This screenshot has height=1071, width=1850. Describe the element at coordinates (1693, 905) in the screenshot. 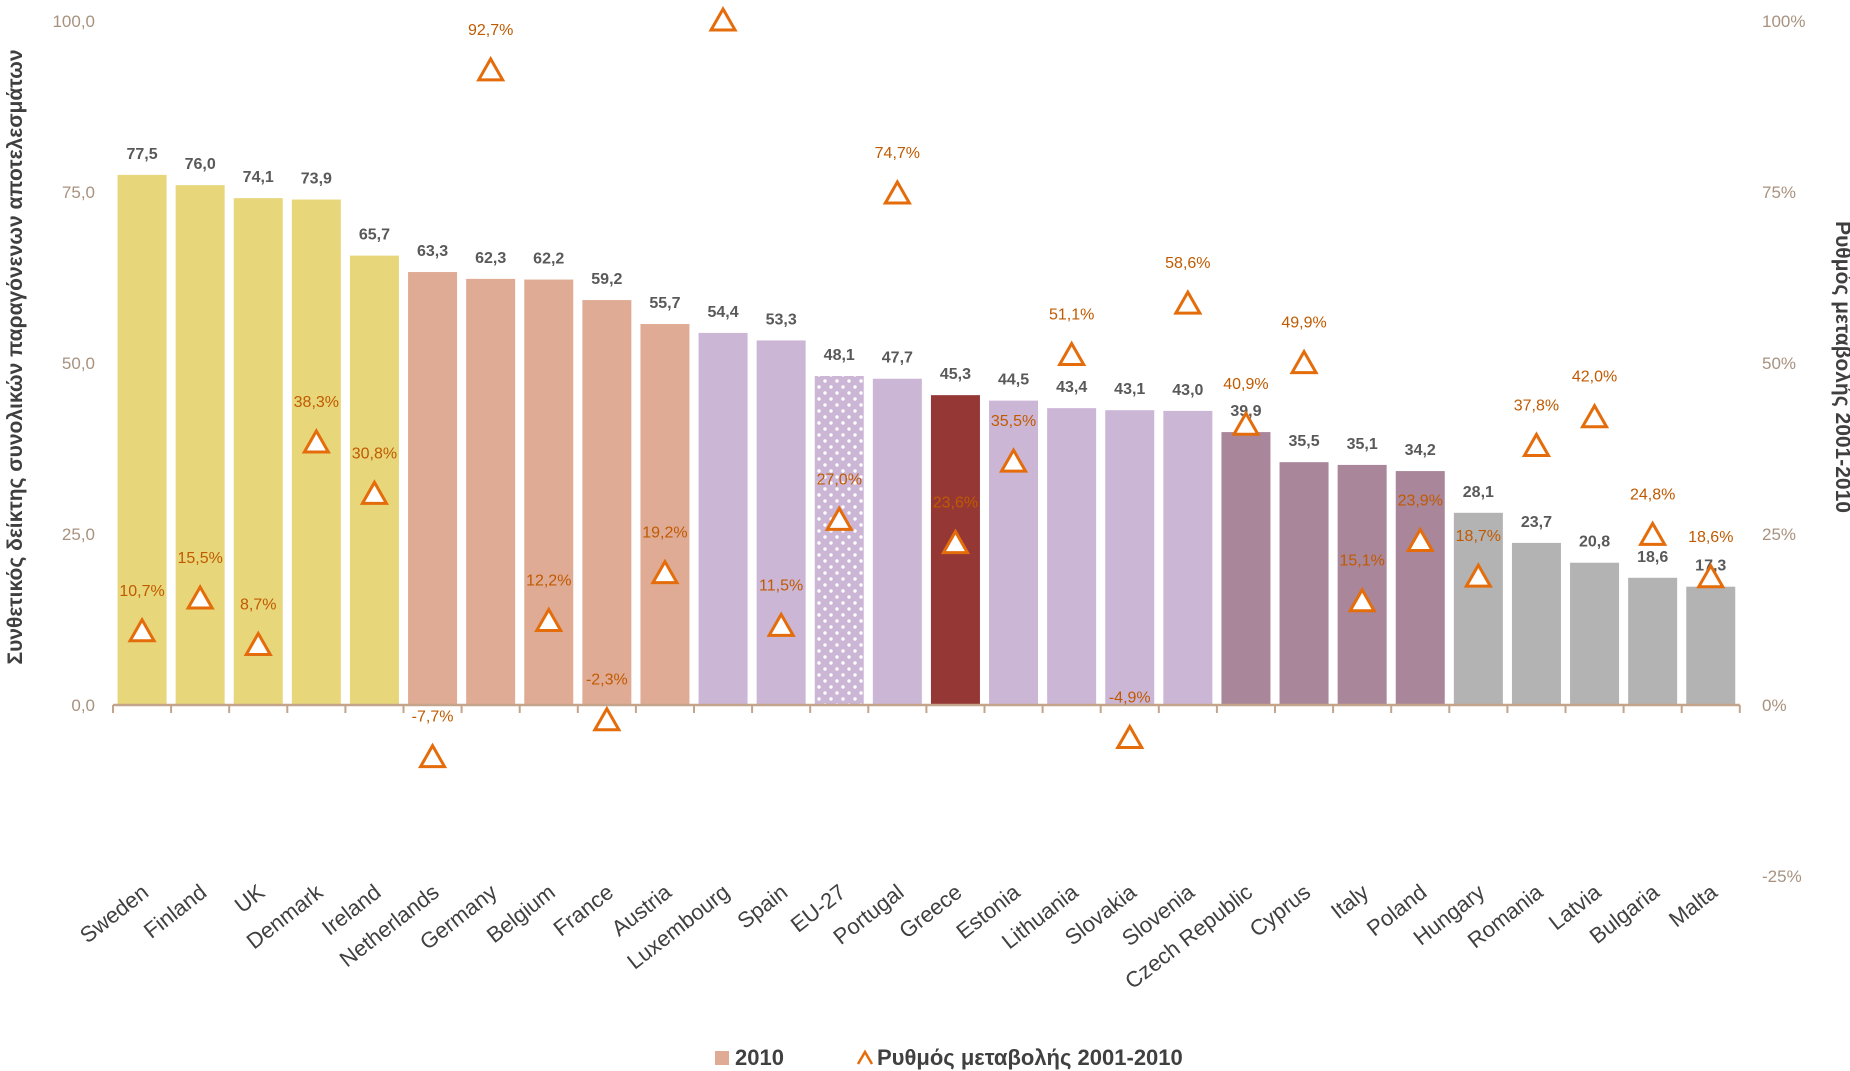

I see `category-label: Malta` at that location.